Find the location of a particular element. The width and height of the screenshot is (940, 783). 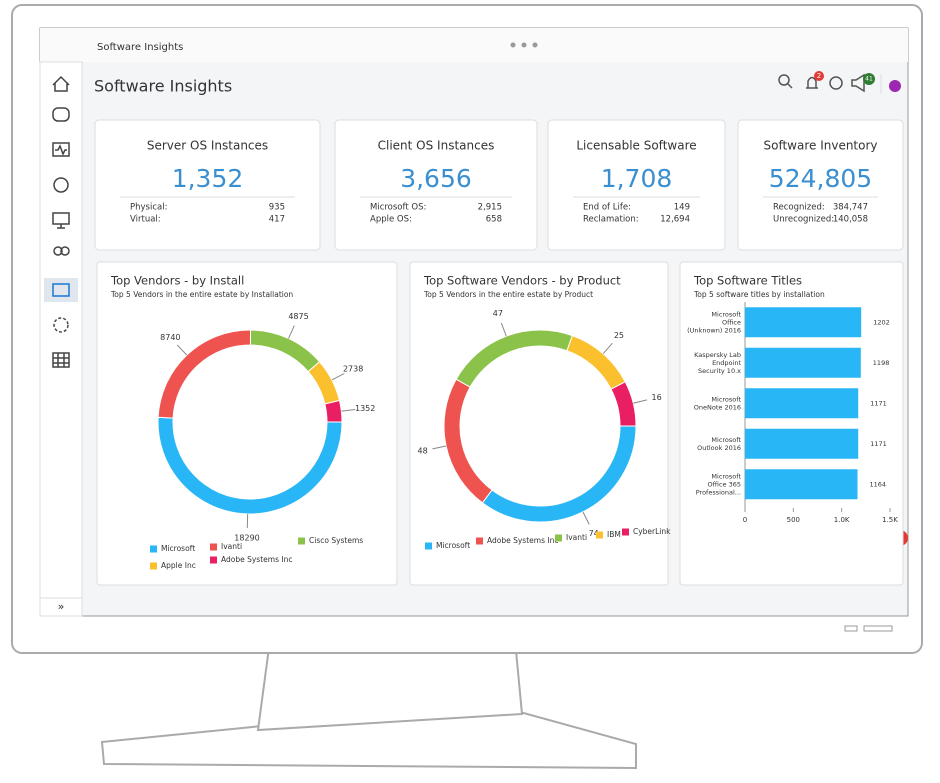

kpi-row-label: End of Life: is located at coordinates (607, 208).